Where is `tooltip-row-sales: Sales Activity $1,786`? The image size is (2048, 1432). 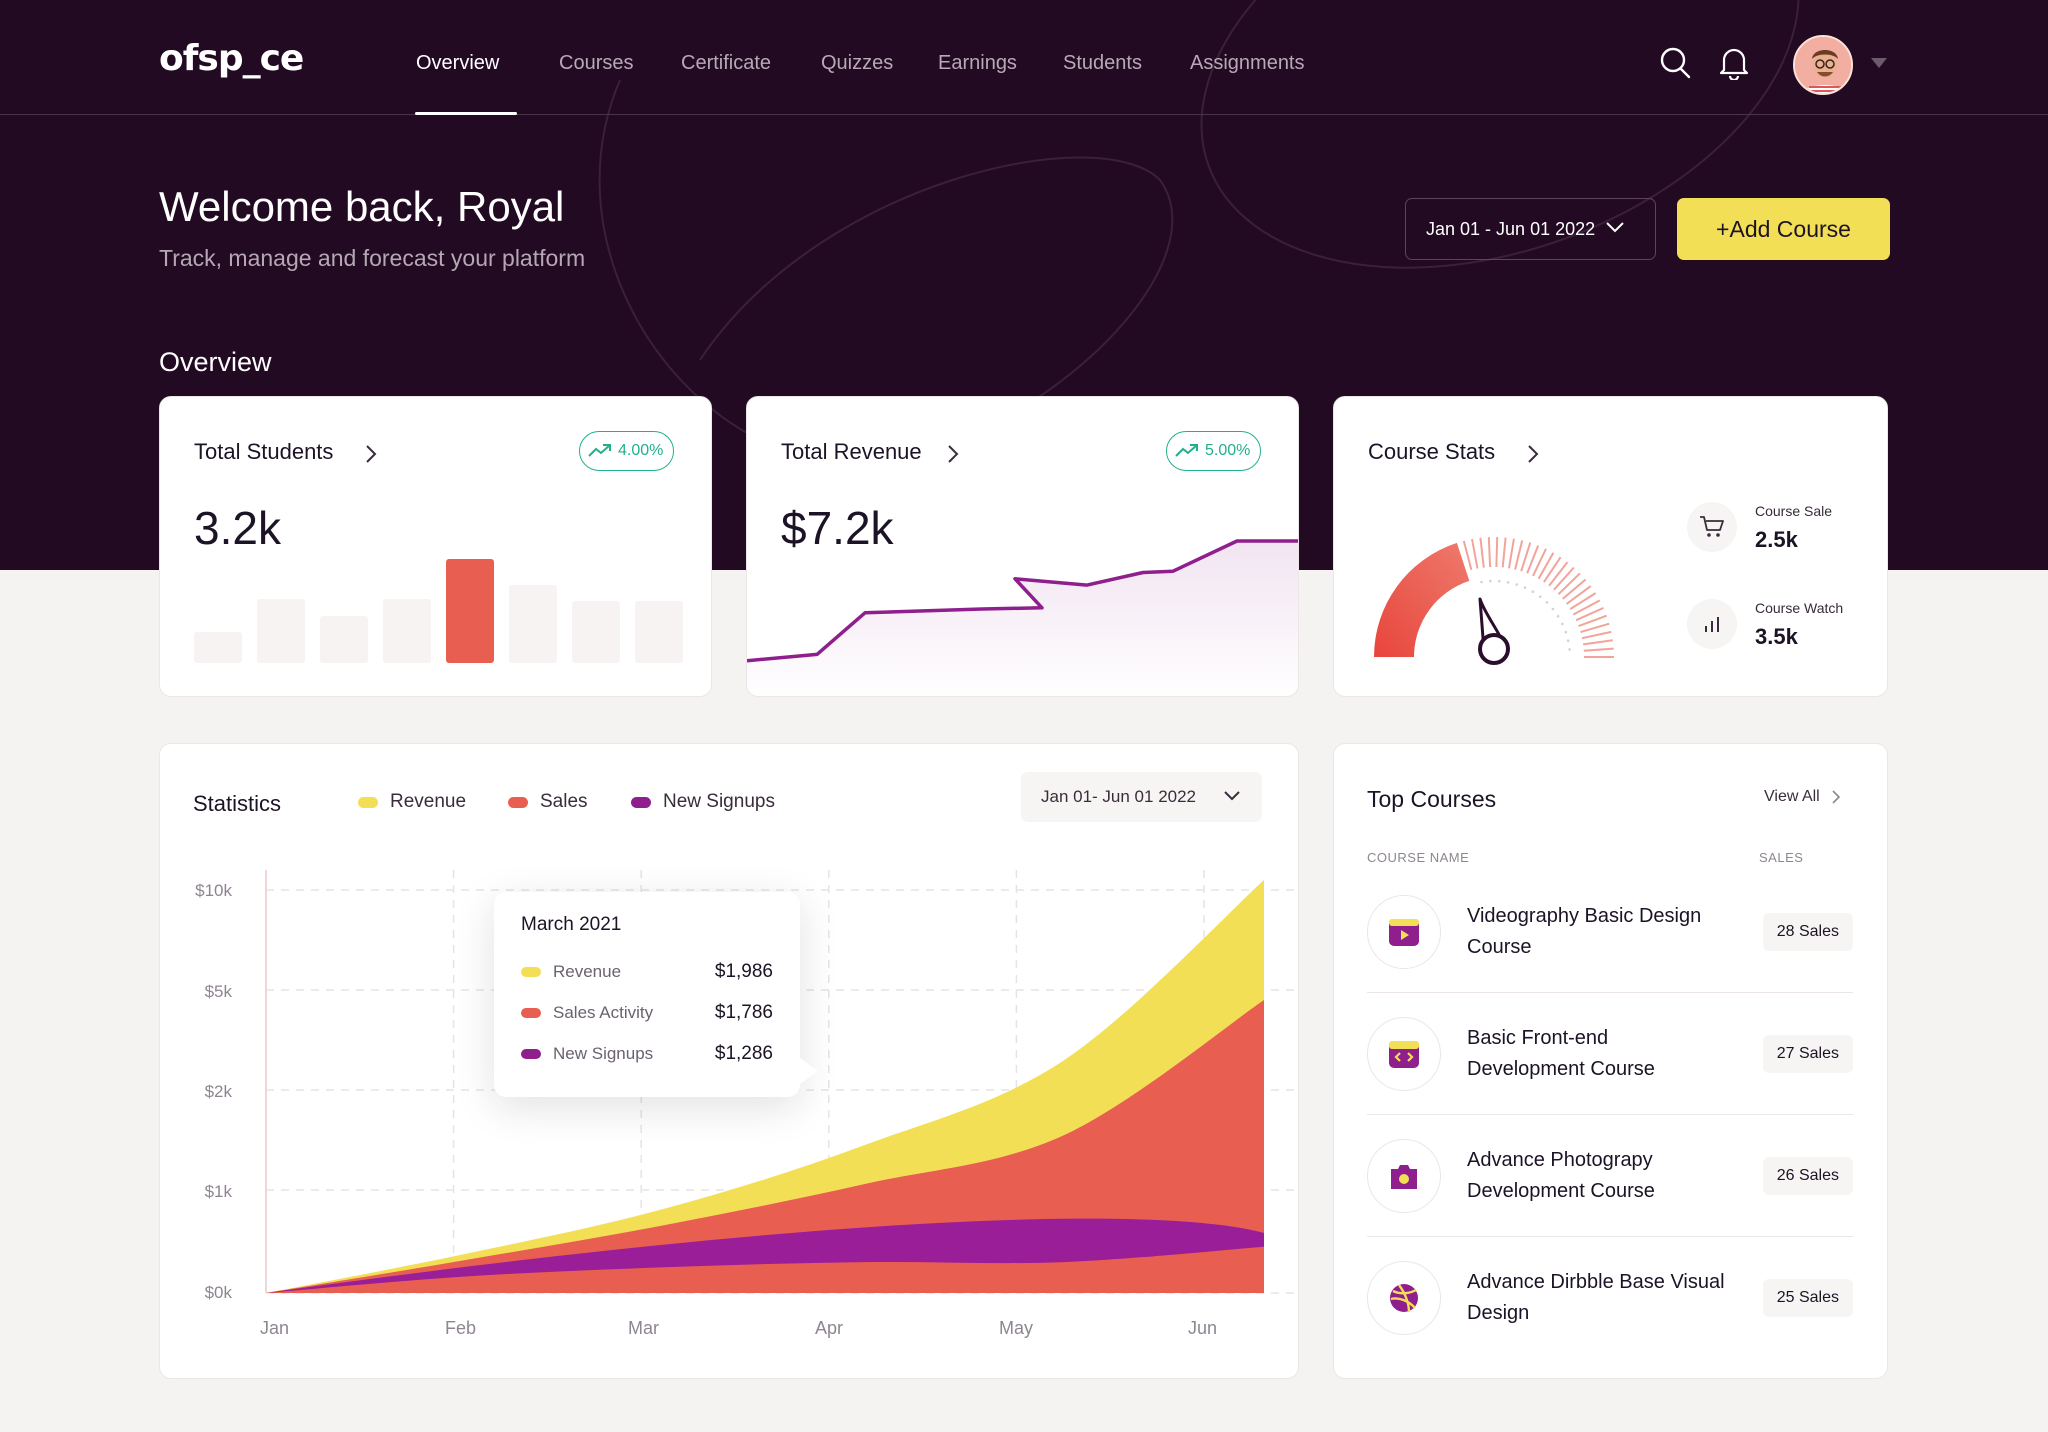
tooltip-row-sales: Sales Activity $1,786 is located at coordinates (647, 1013).